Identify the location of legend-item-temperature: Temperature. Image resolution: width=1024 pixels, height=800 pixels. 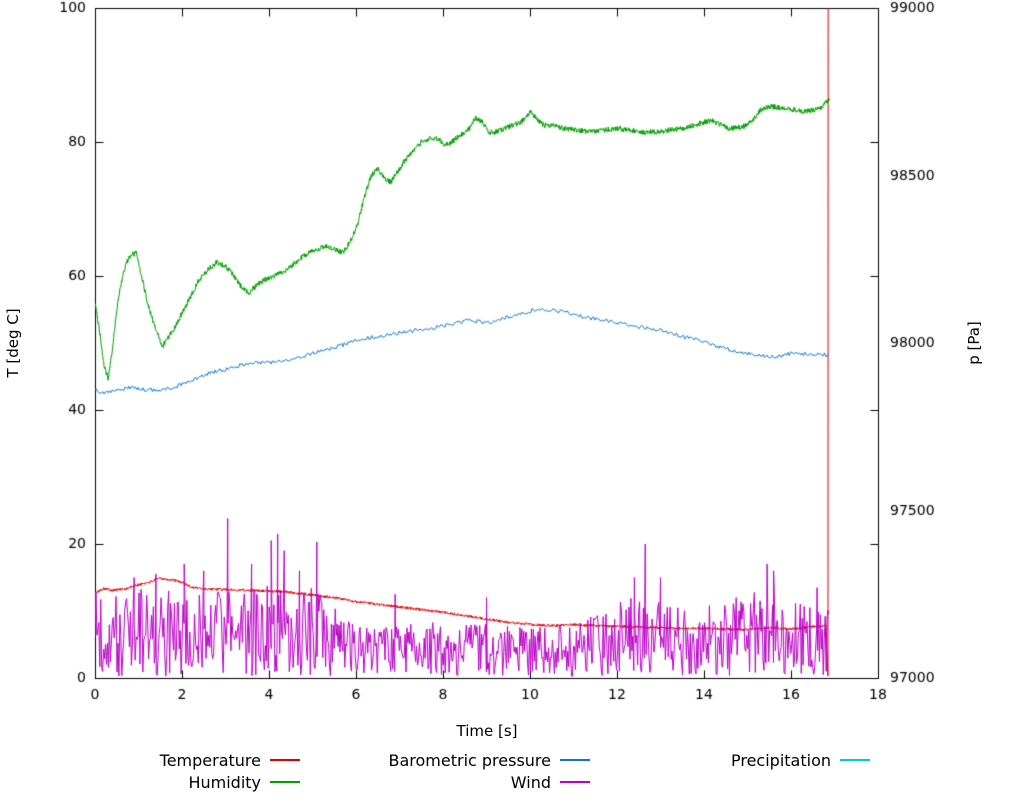
(150, 760).